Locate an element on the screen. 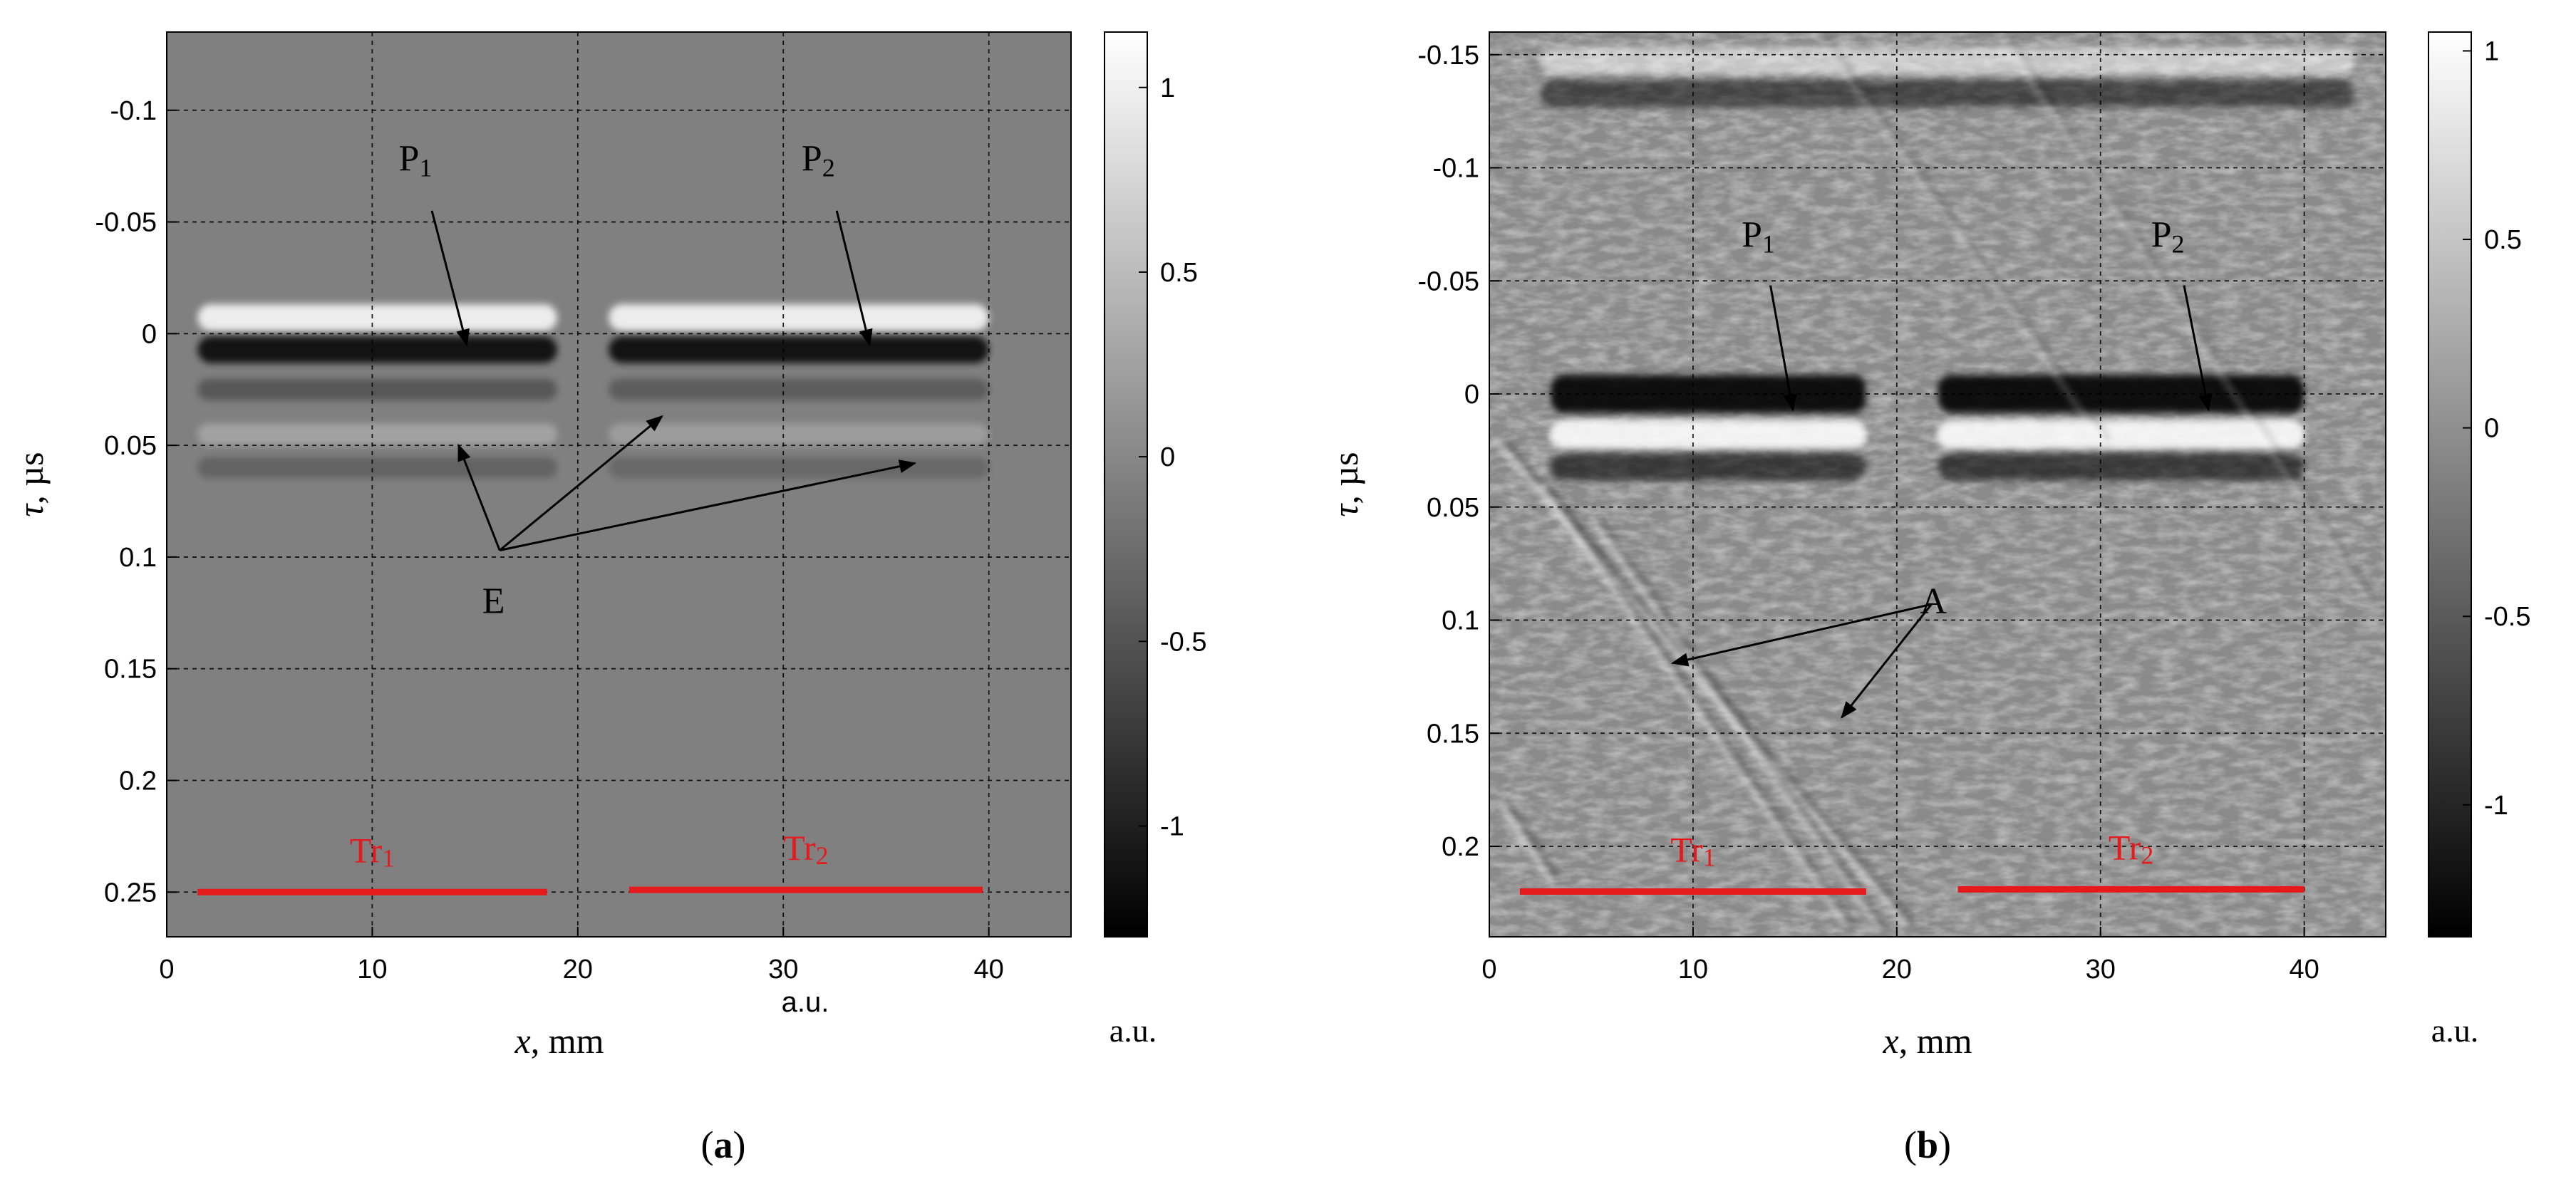  colorbar-a is located at coordinates (1126, 484).